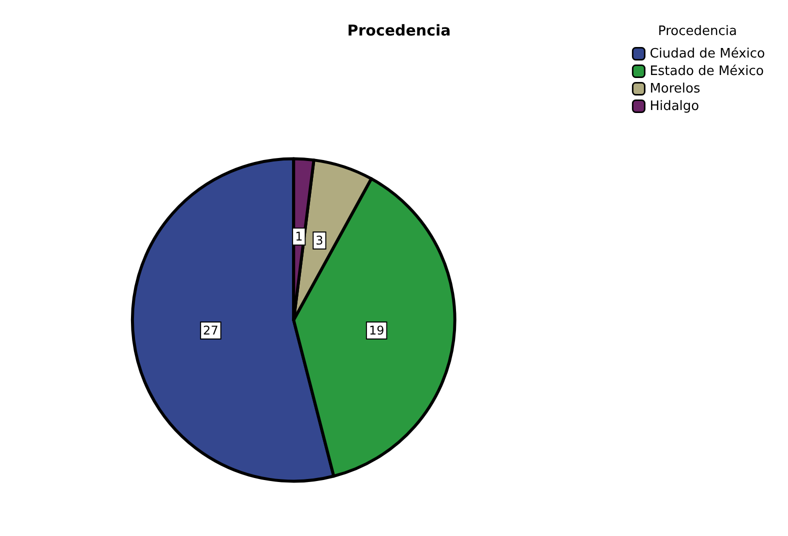  What do you see at coordinates (399, 31) in the screenshot?
I see `chart-title: Procedencia` at bounding box center [399, 31].